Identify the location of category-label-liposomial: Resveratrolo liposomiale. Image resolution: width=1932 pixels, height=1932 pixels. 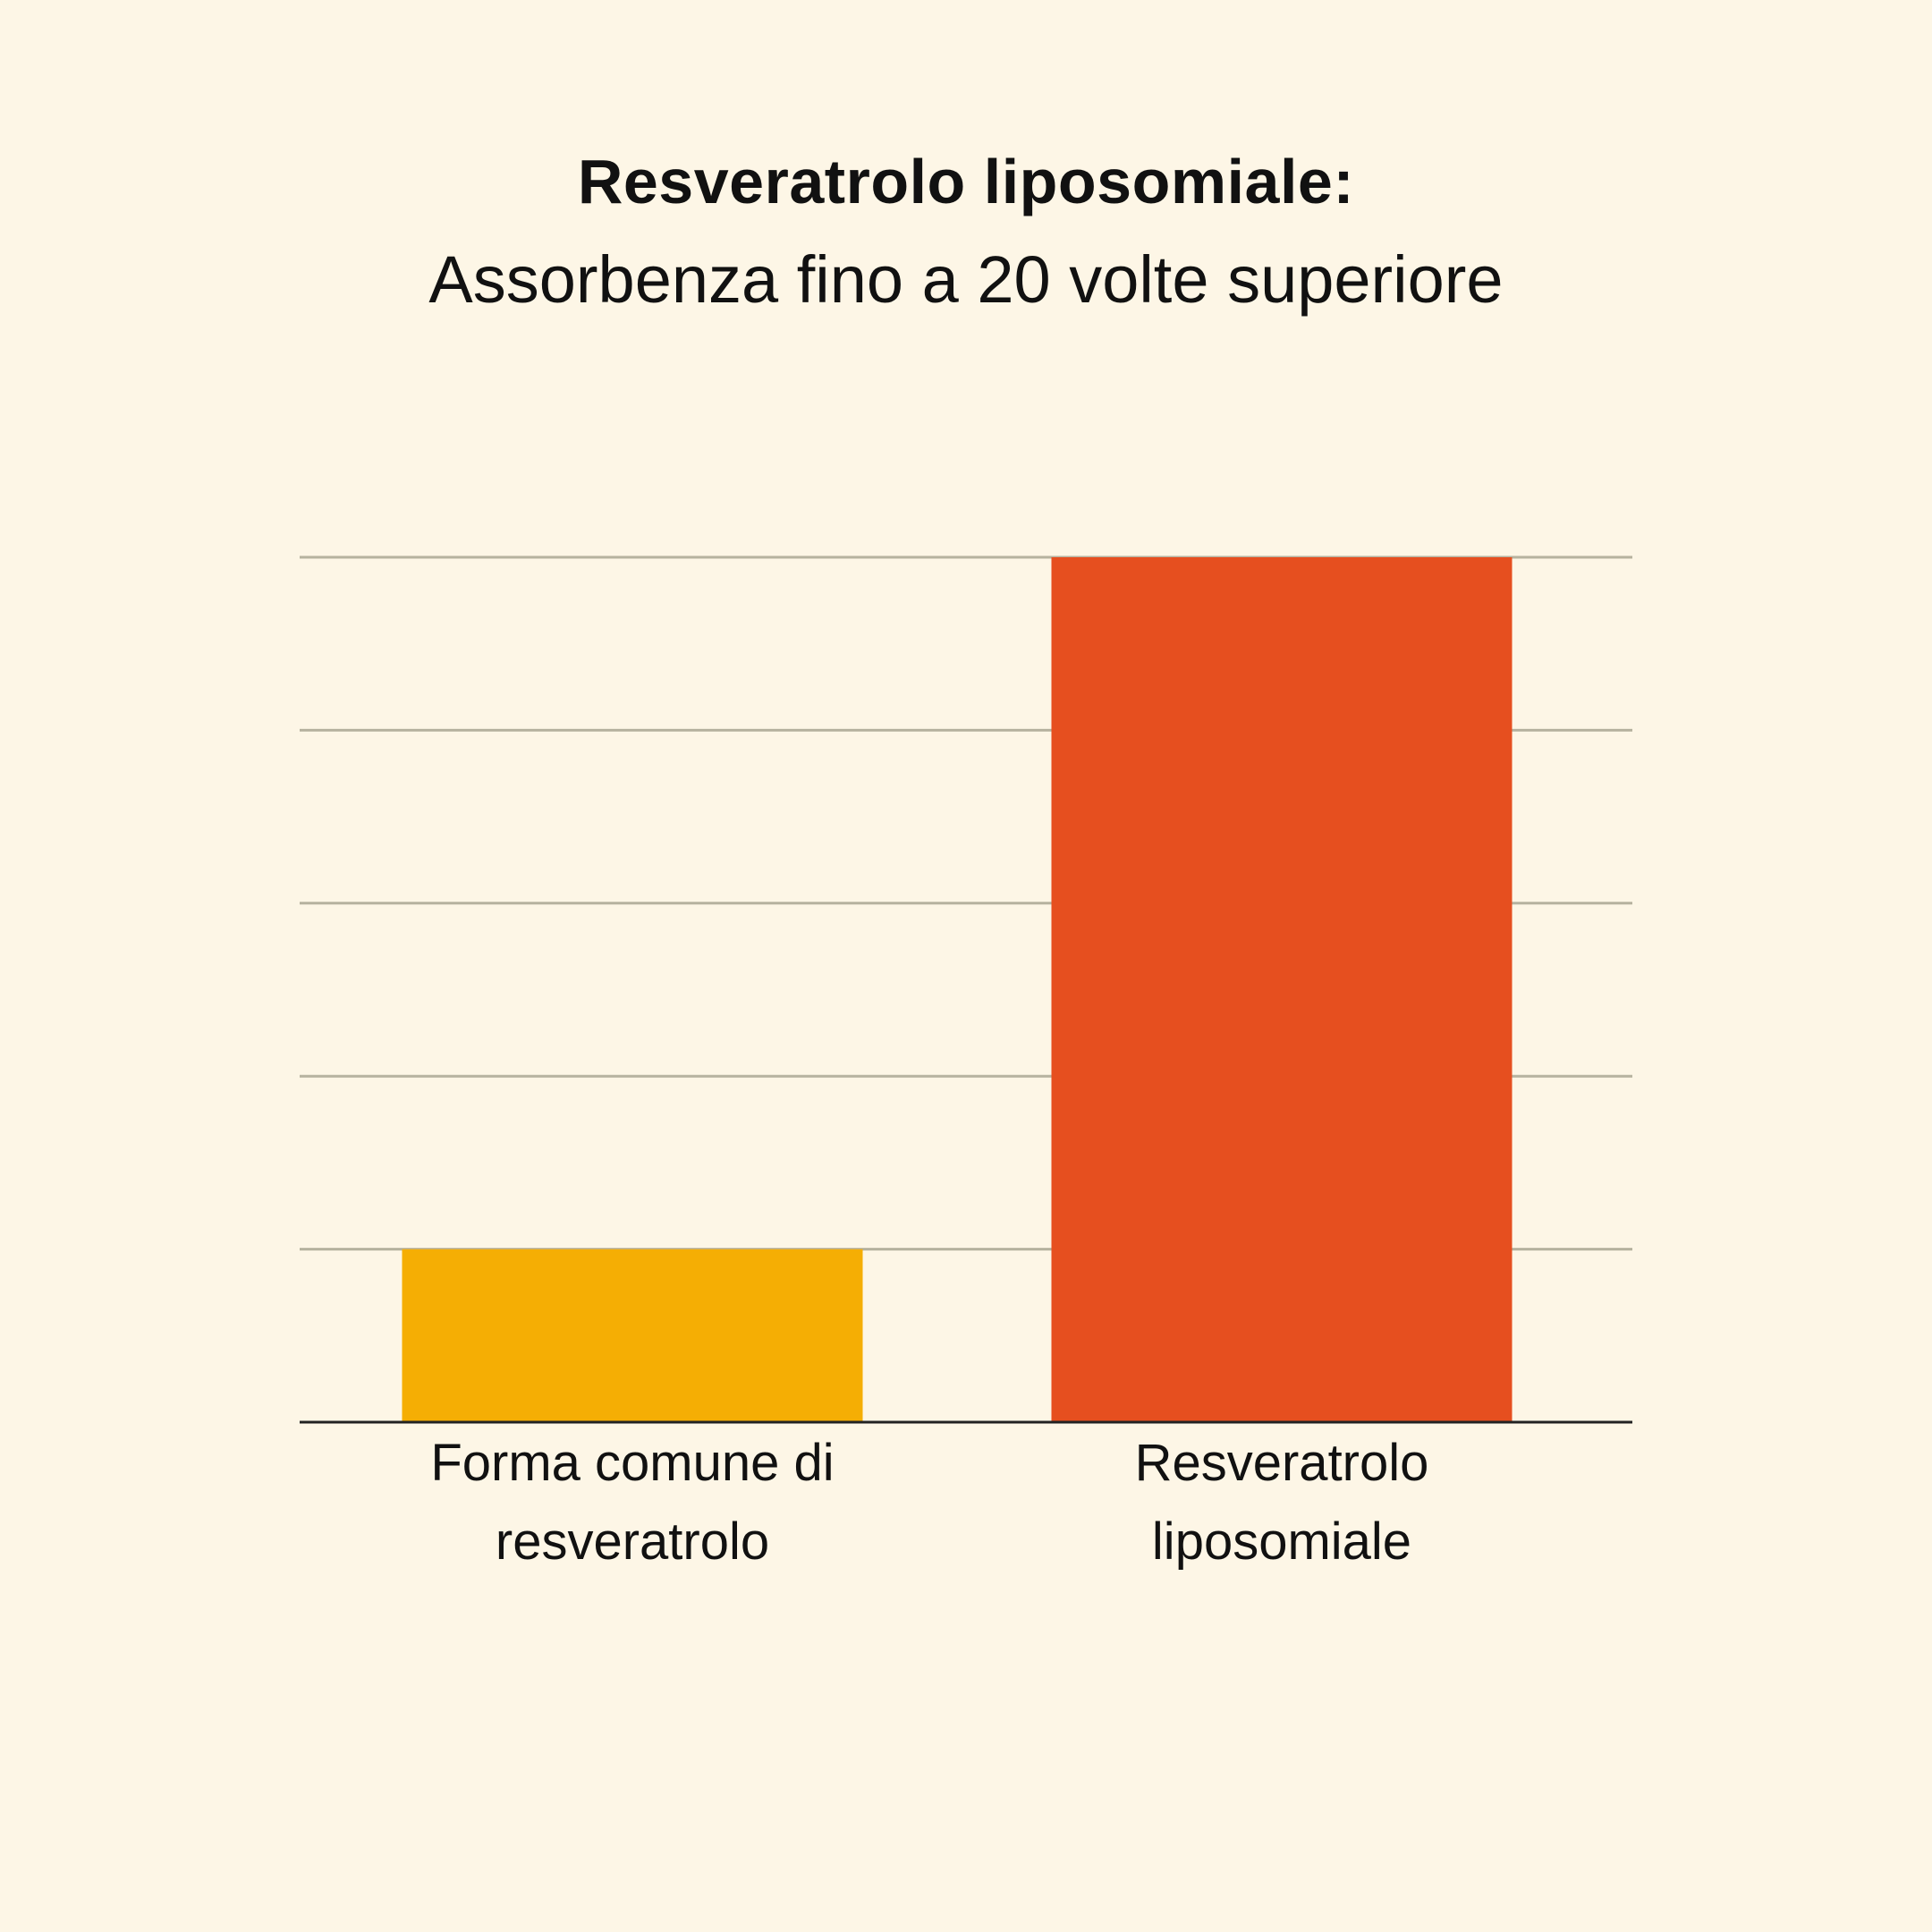
(1281, 1502).